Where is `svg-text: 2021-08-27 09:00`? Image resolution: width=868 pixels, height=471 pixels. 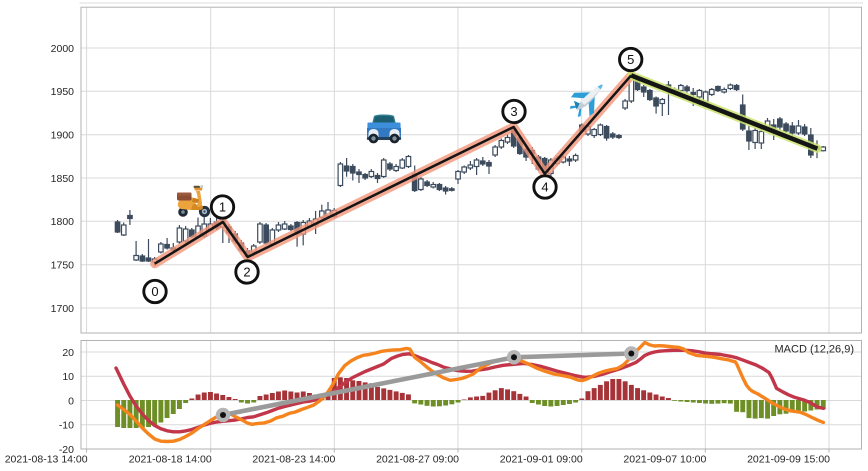
svg-text: 2021-08-27 09:00 is located at coordinates (417, 460).